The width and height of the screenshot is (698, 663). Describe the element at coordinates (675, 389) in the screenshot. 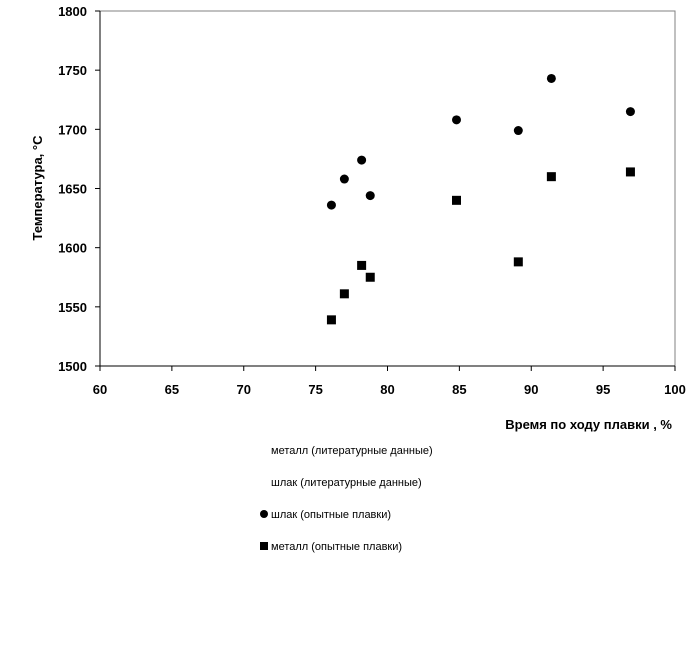

I see `x-tick-label: 100` at that location.